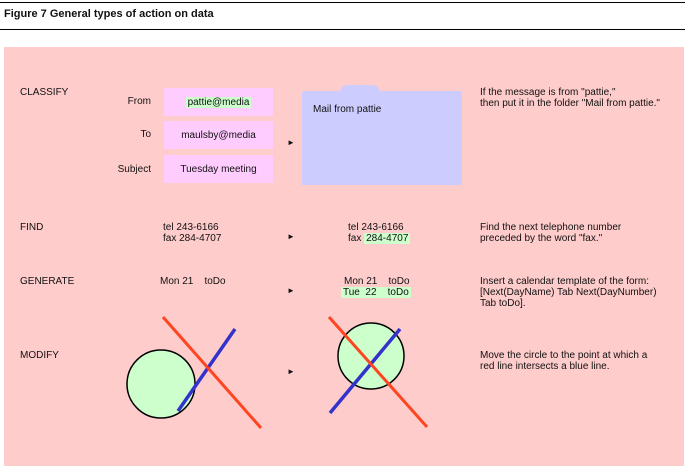 This screenshot has height=467, width=685. I want to click on figure-title: Figure 7 General types of action on data, so click(109, 14).